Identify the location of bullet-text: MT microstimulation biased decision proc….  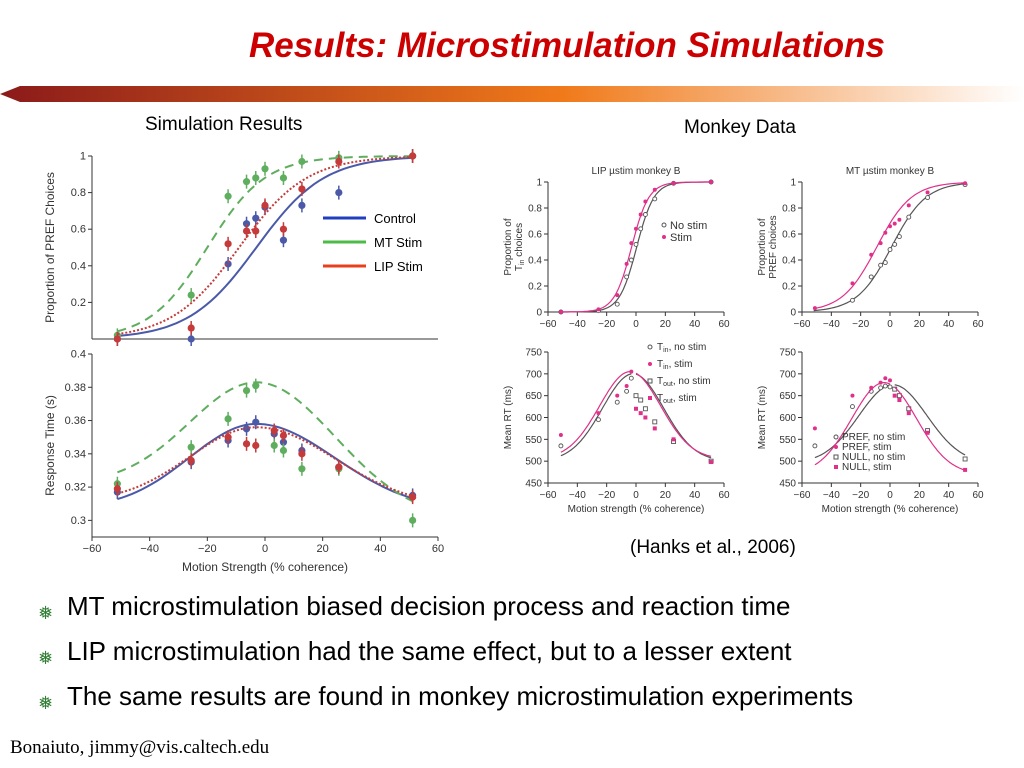
(429, 606).